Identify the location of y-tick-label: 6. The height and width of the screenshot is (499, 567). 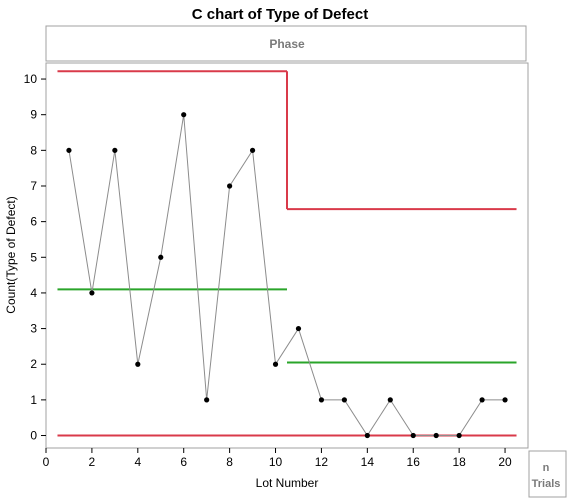
(33, 222).